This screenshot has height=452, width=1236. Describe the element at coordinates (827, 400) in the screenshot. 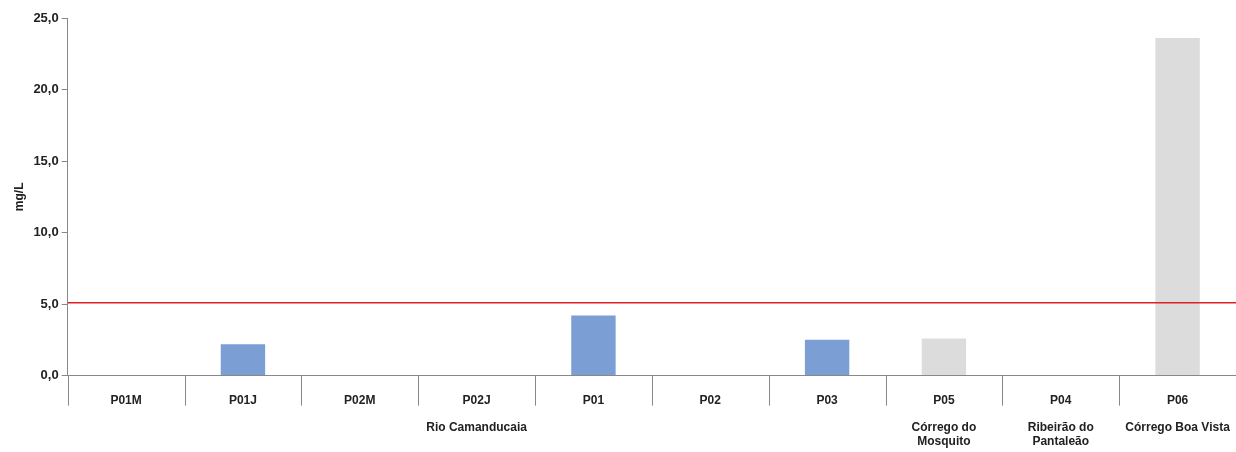

I see `x-tick-label: P03` at that location.